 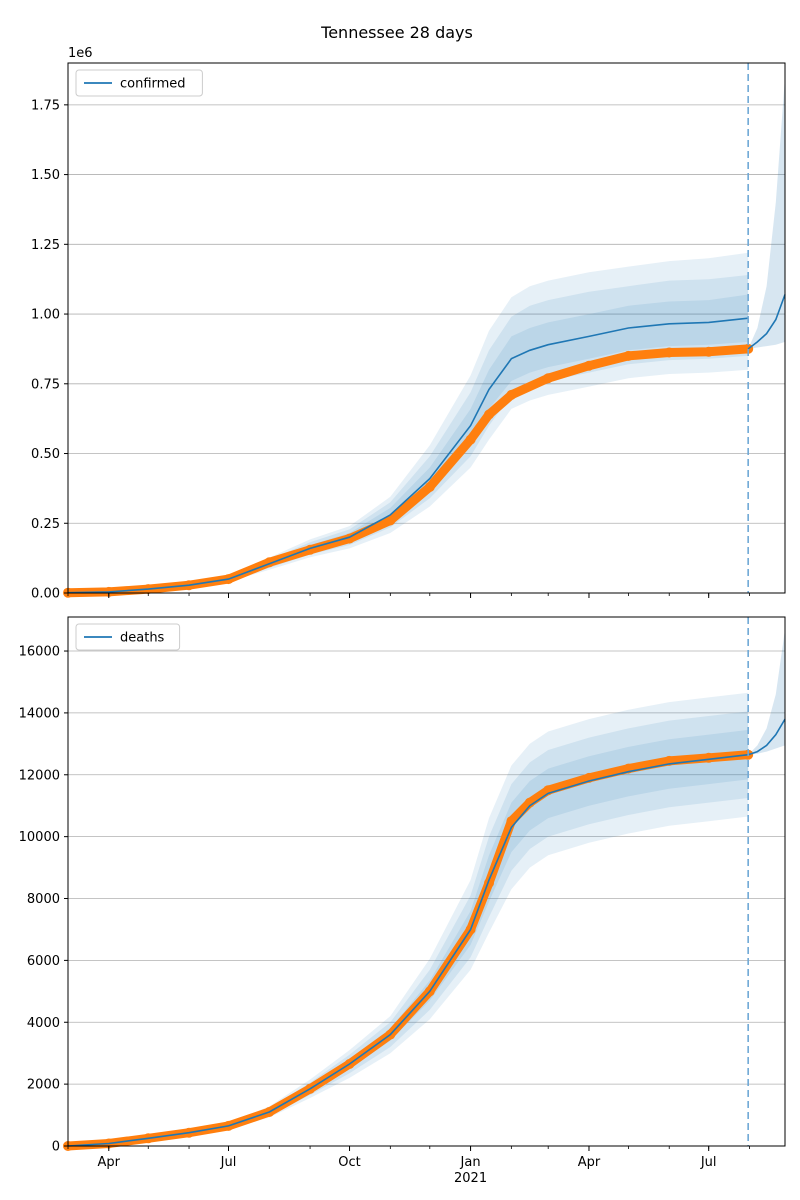 I want to click on x-tick-label: Jan, so click(x=470, y=1162).